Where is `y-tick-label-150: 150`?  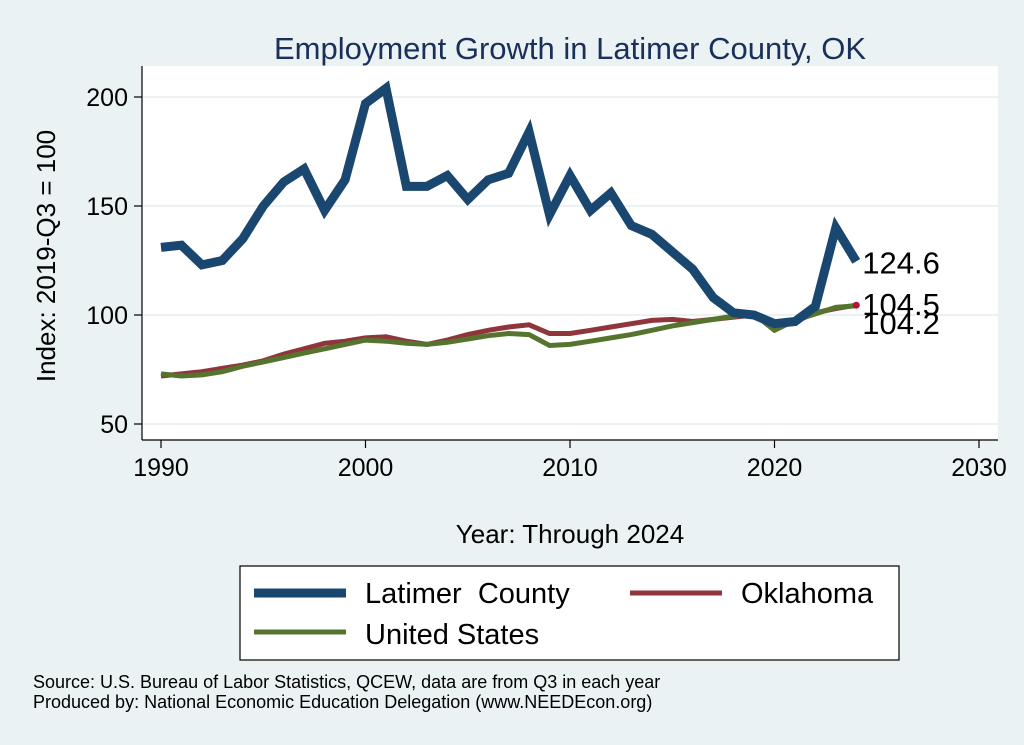 y-tick-label-150: 150 is located at coordinates (107, 207).